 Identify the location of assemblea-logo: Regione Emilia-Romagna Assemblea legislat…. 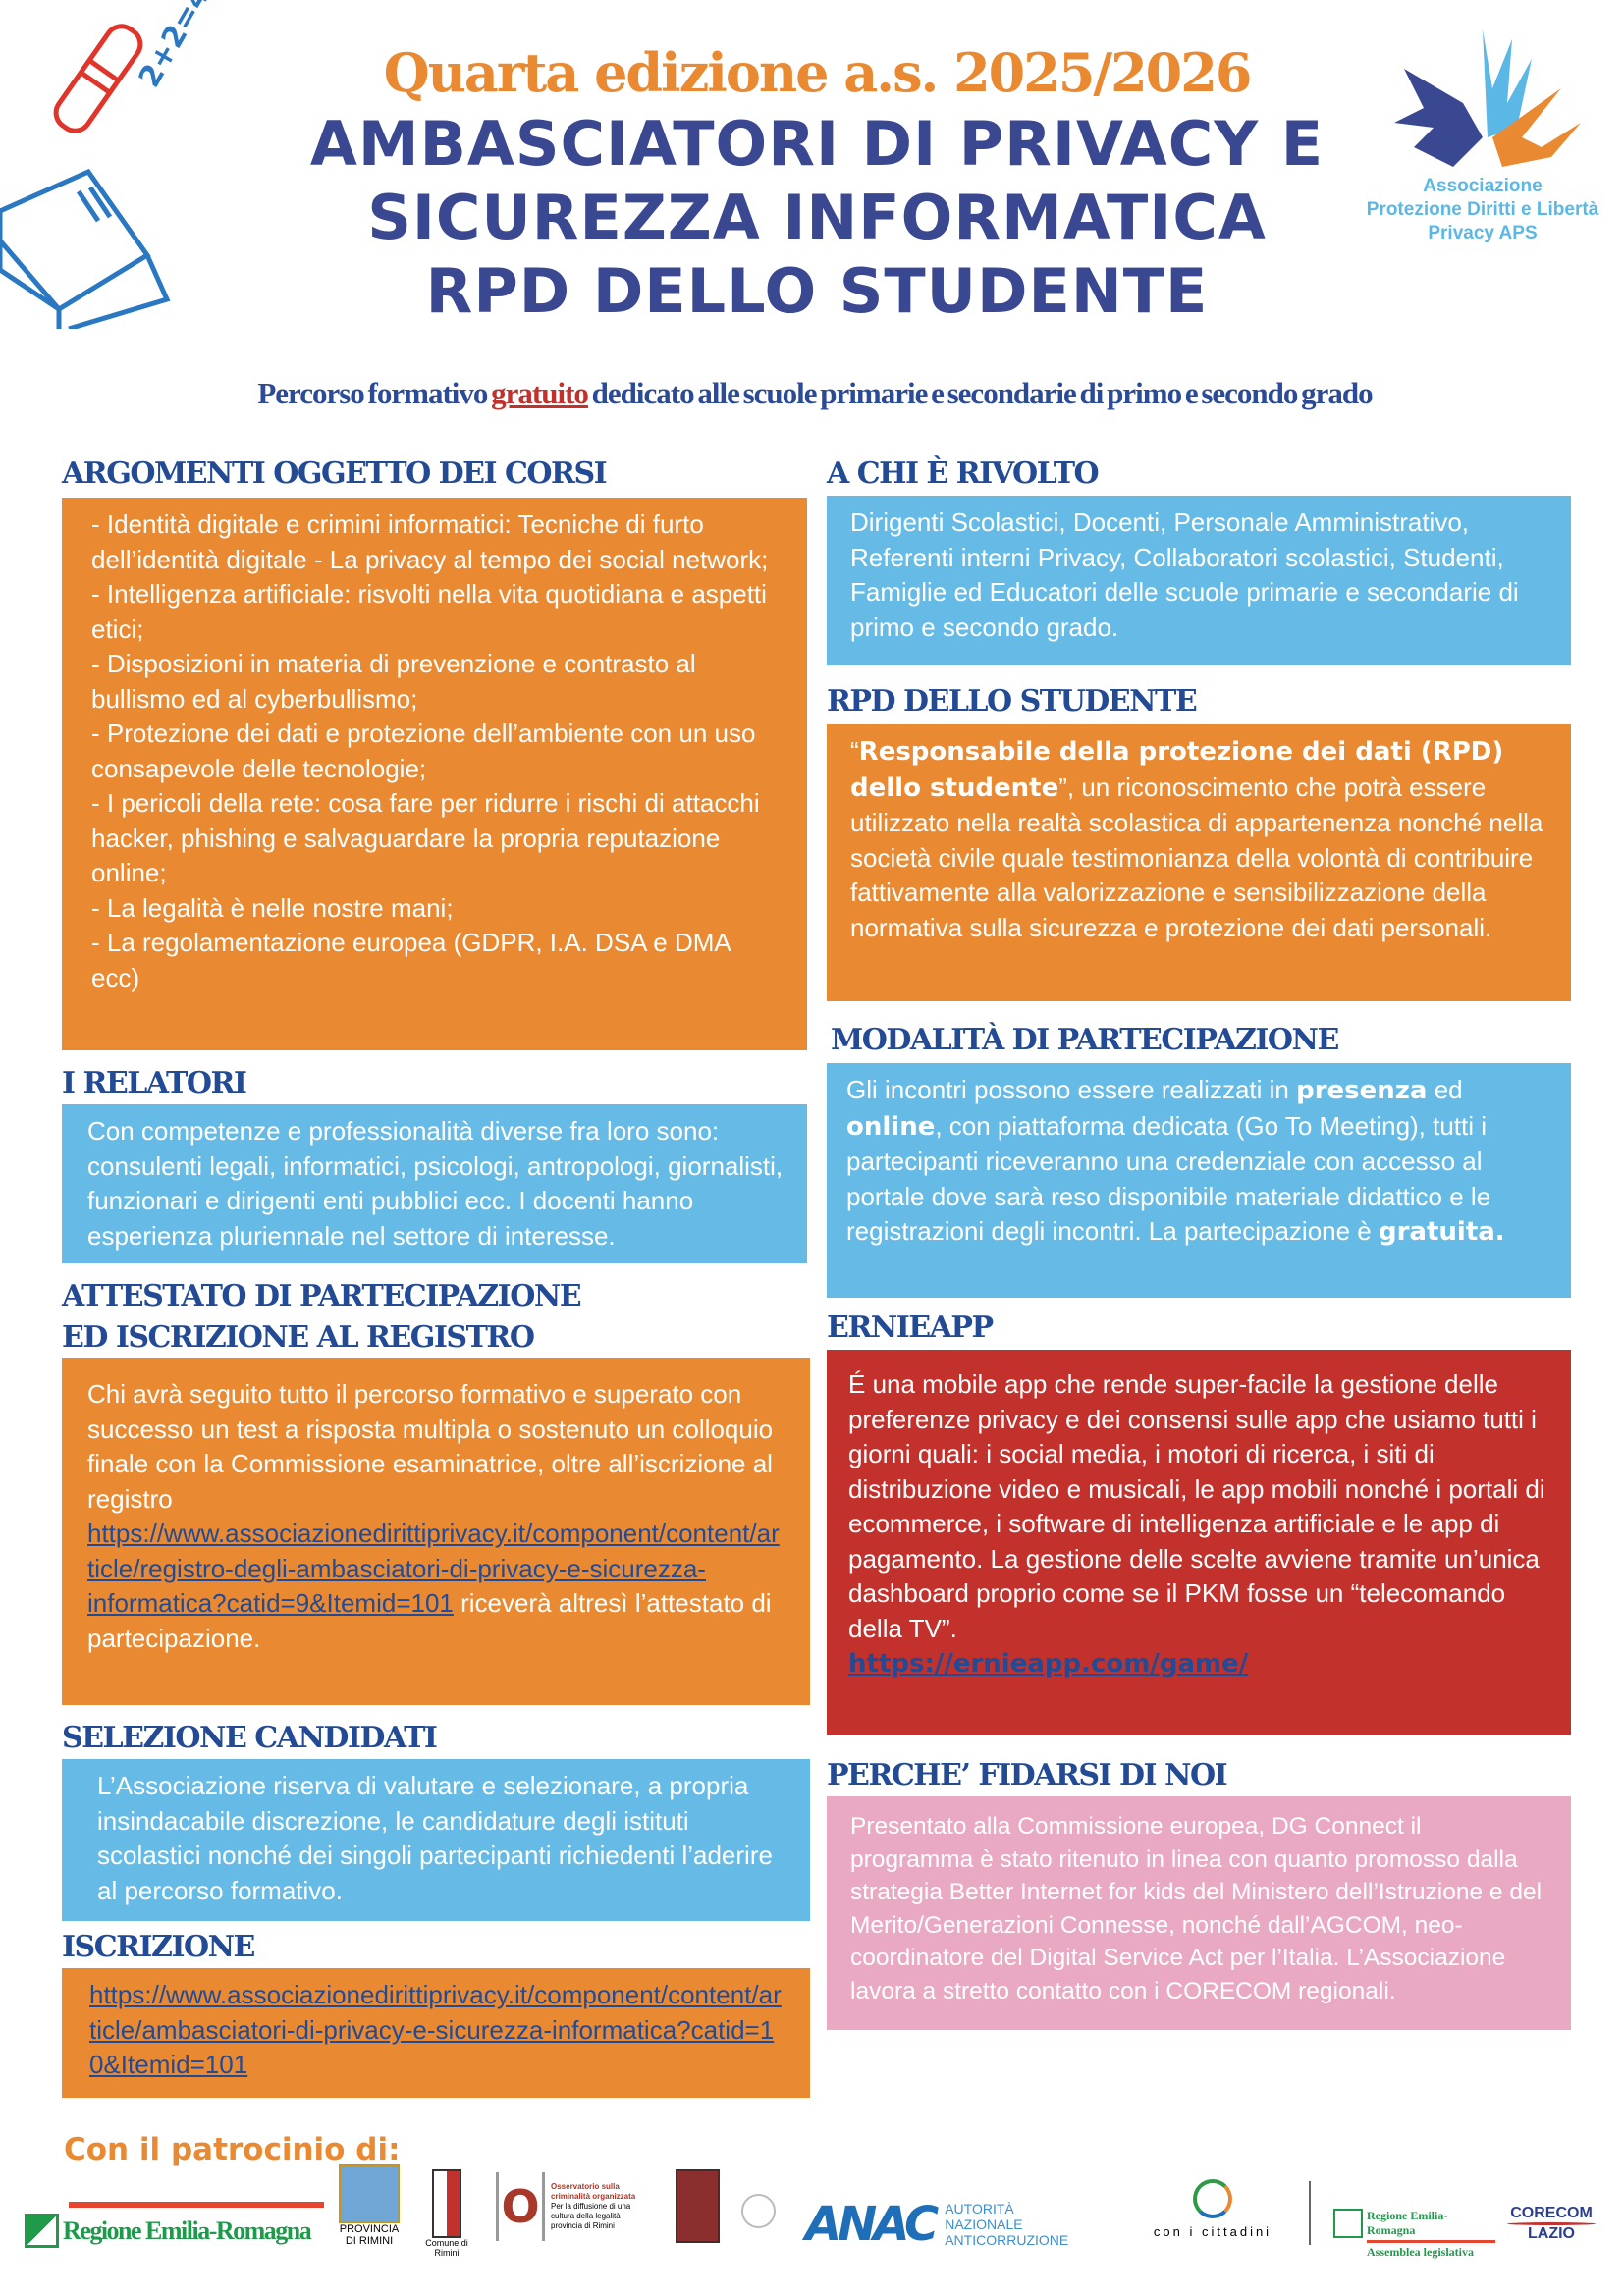
(1414, 2235).